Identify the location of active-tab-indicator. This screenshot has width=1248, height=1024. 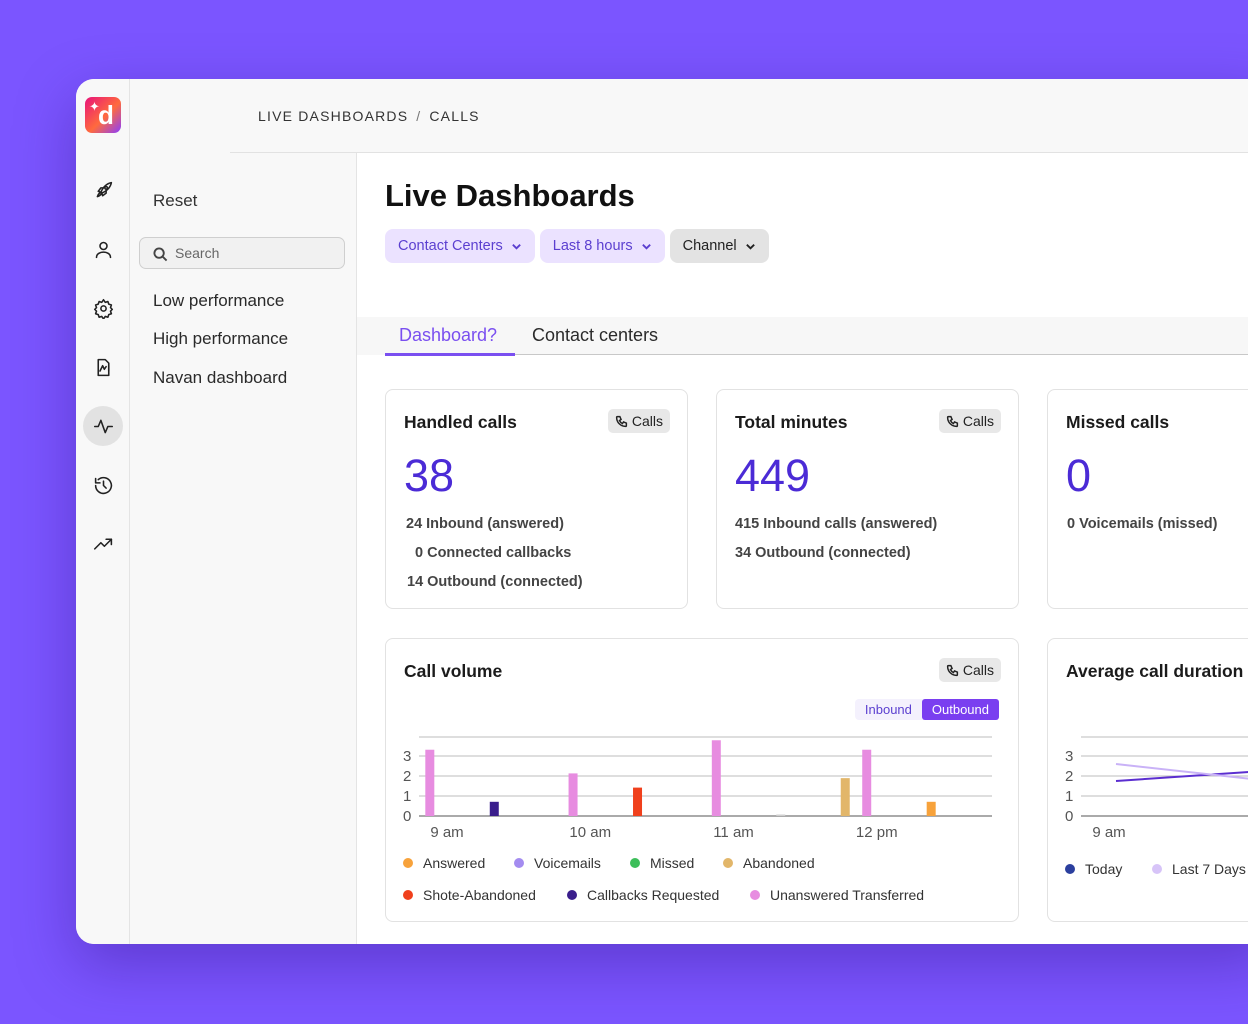
(450, 354).